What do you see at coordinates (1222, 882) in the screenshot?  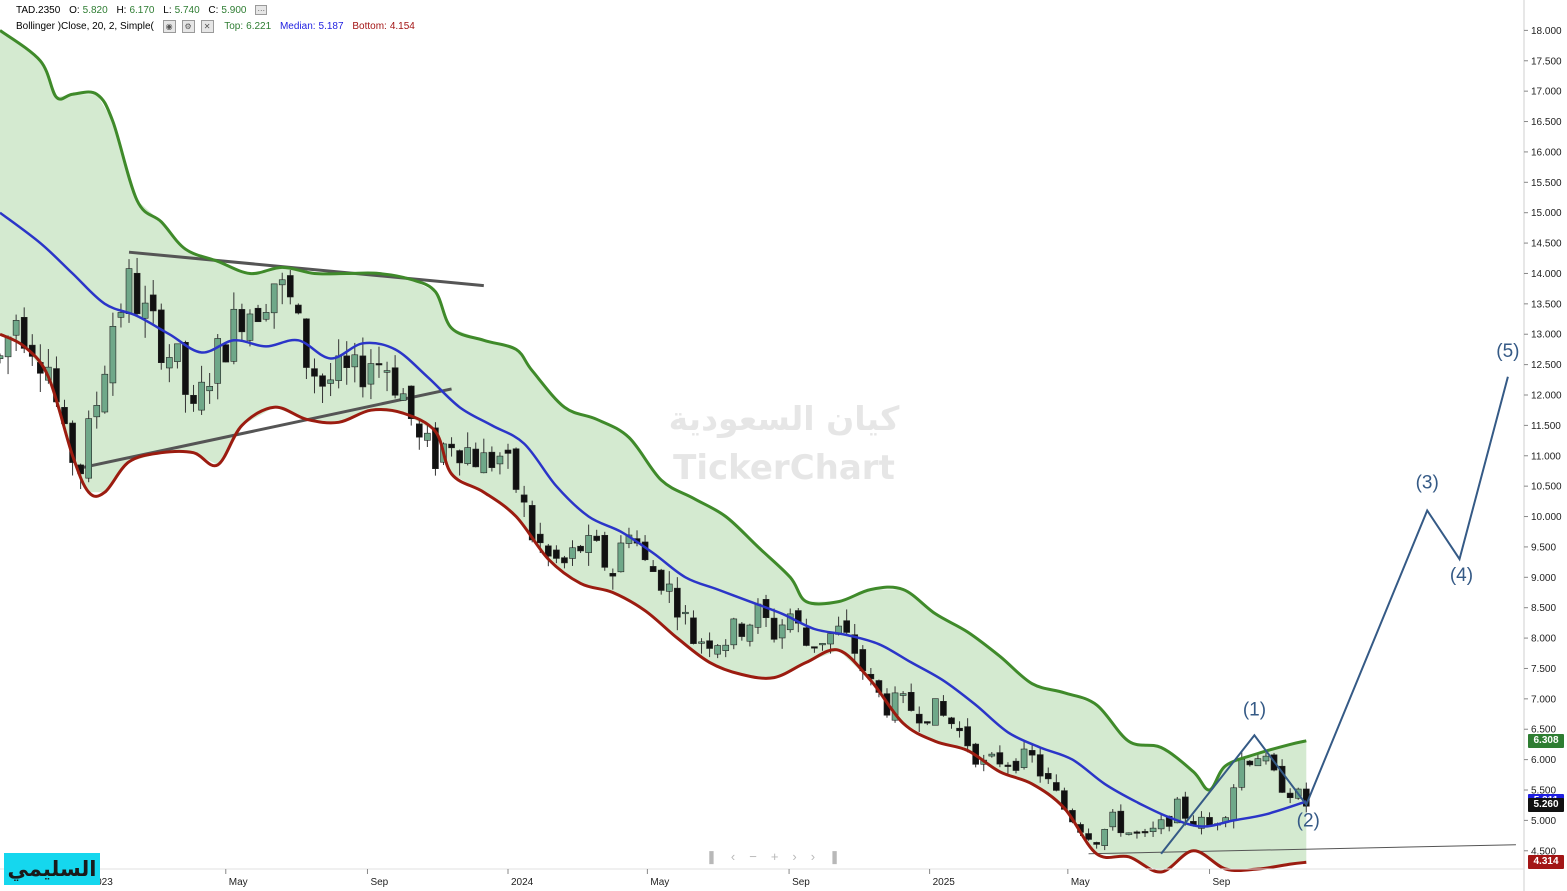 I see `time-tick-label: Sep` at bounding box center [1222, 882].